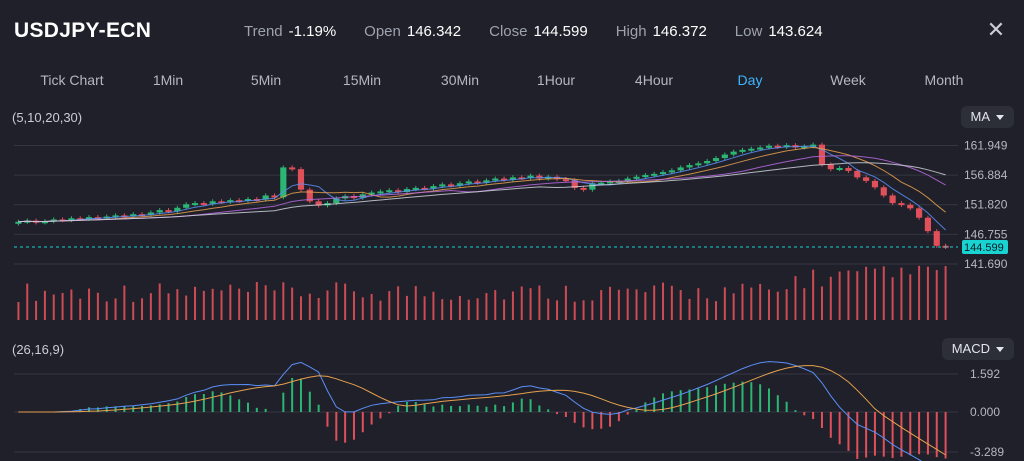 This screenshot has width=1024, height=461. I want to click on stat-low: Low 143.624, so click(778, 31).